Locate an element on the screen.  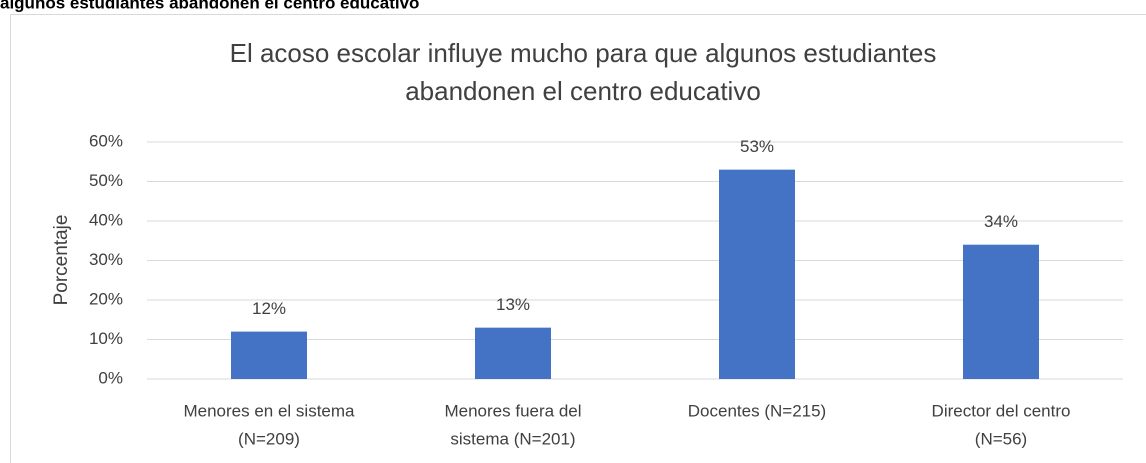
x-tick-label: (N=56) is located at coordinates (1001, 438).